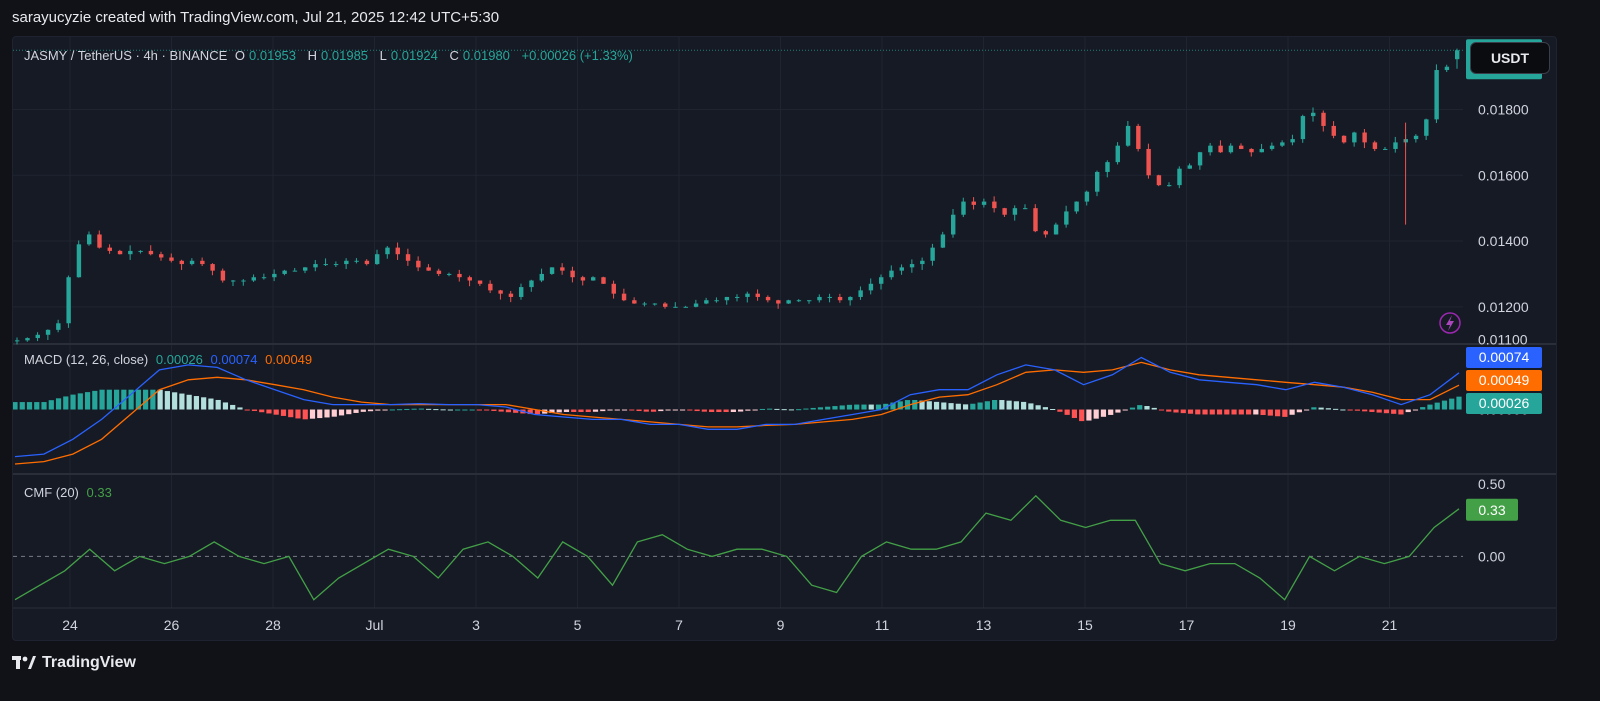 This screenshot has height=701, width=1600. Describe the element at coordinates (289, 359) in the screenshot. I see `macd-signal-value: 0.00049` at that location.